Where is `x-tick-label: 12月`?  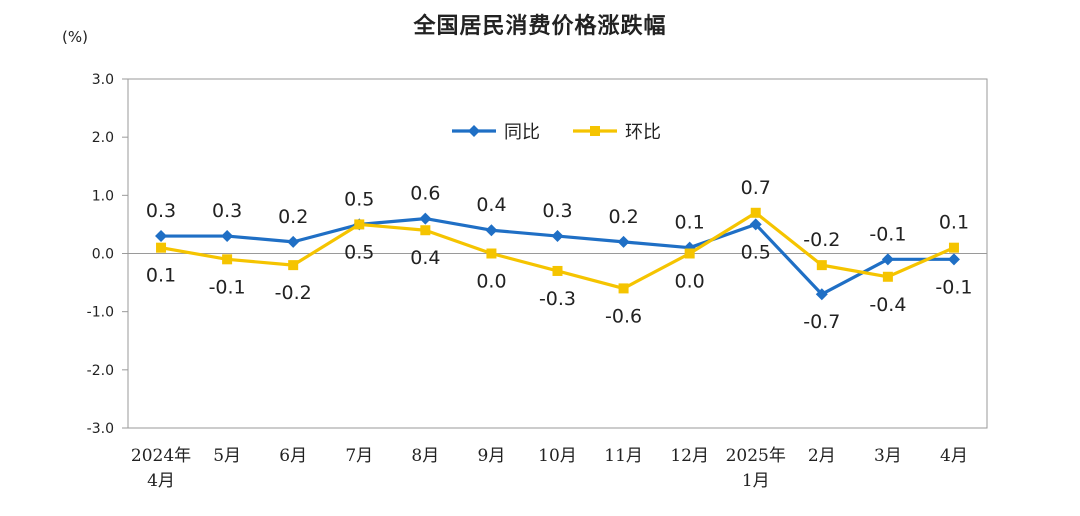
x-tick-label: 12月 is located at coordinates (689, 456).